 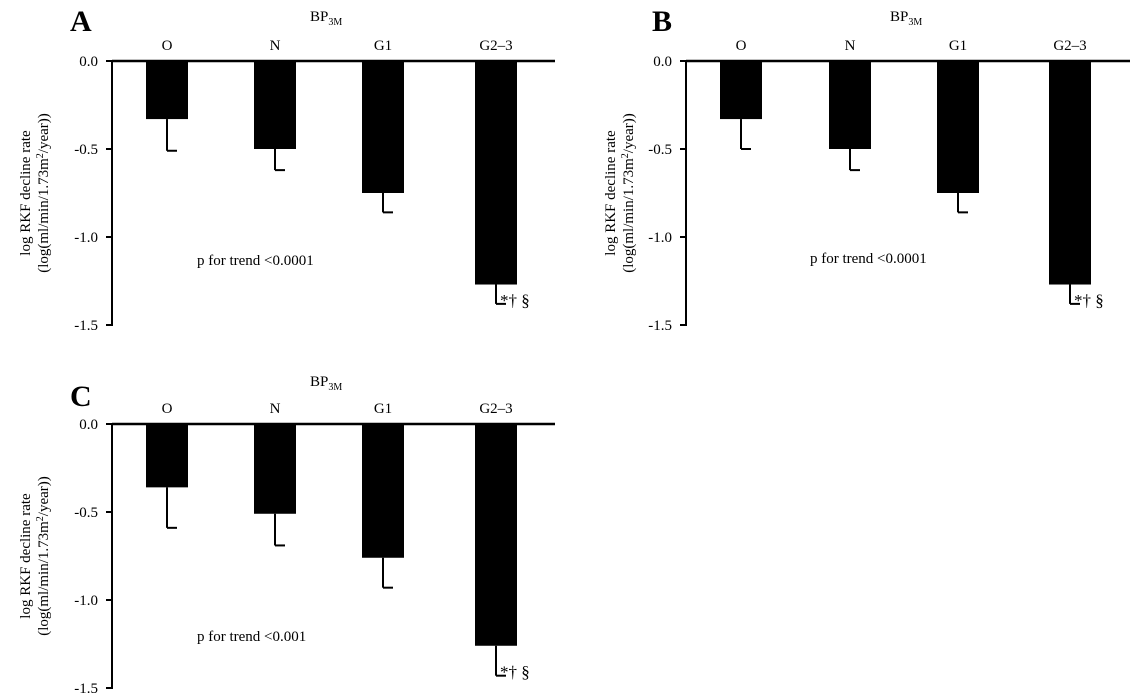 I want to click on panel-letter: A, so click(x=81, y=21).